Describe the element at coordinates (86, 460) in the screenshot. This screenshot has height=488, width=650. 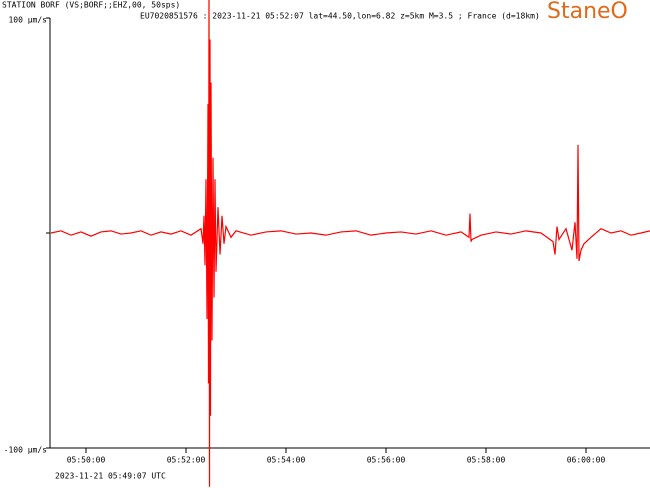
I see `x-tick-label: 05:50:00` at that location.